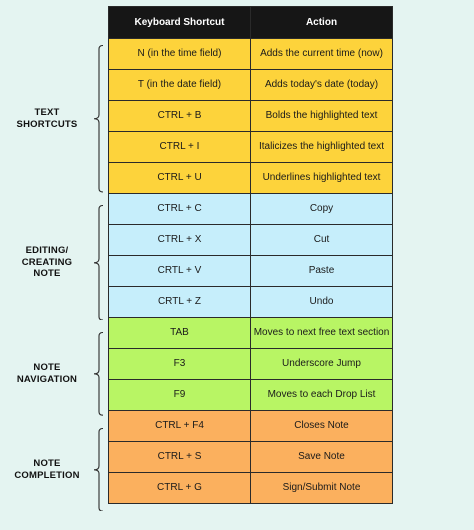  What do you see at coordinates (179, 147) in the screenshot?
I see `shortcut-cell: CTRL + I` at bounding box center [179, 147].